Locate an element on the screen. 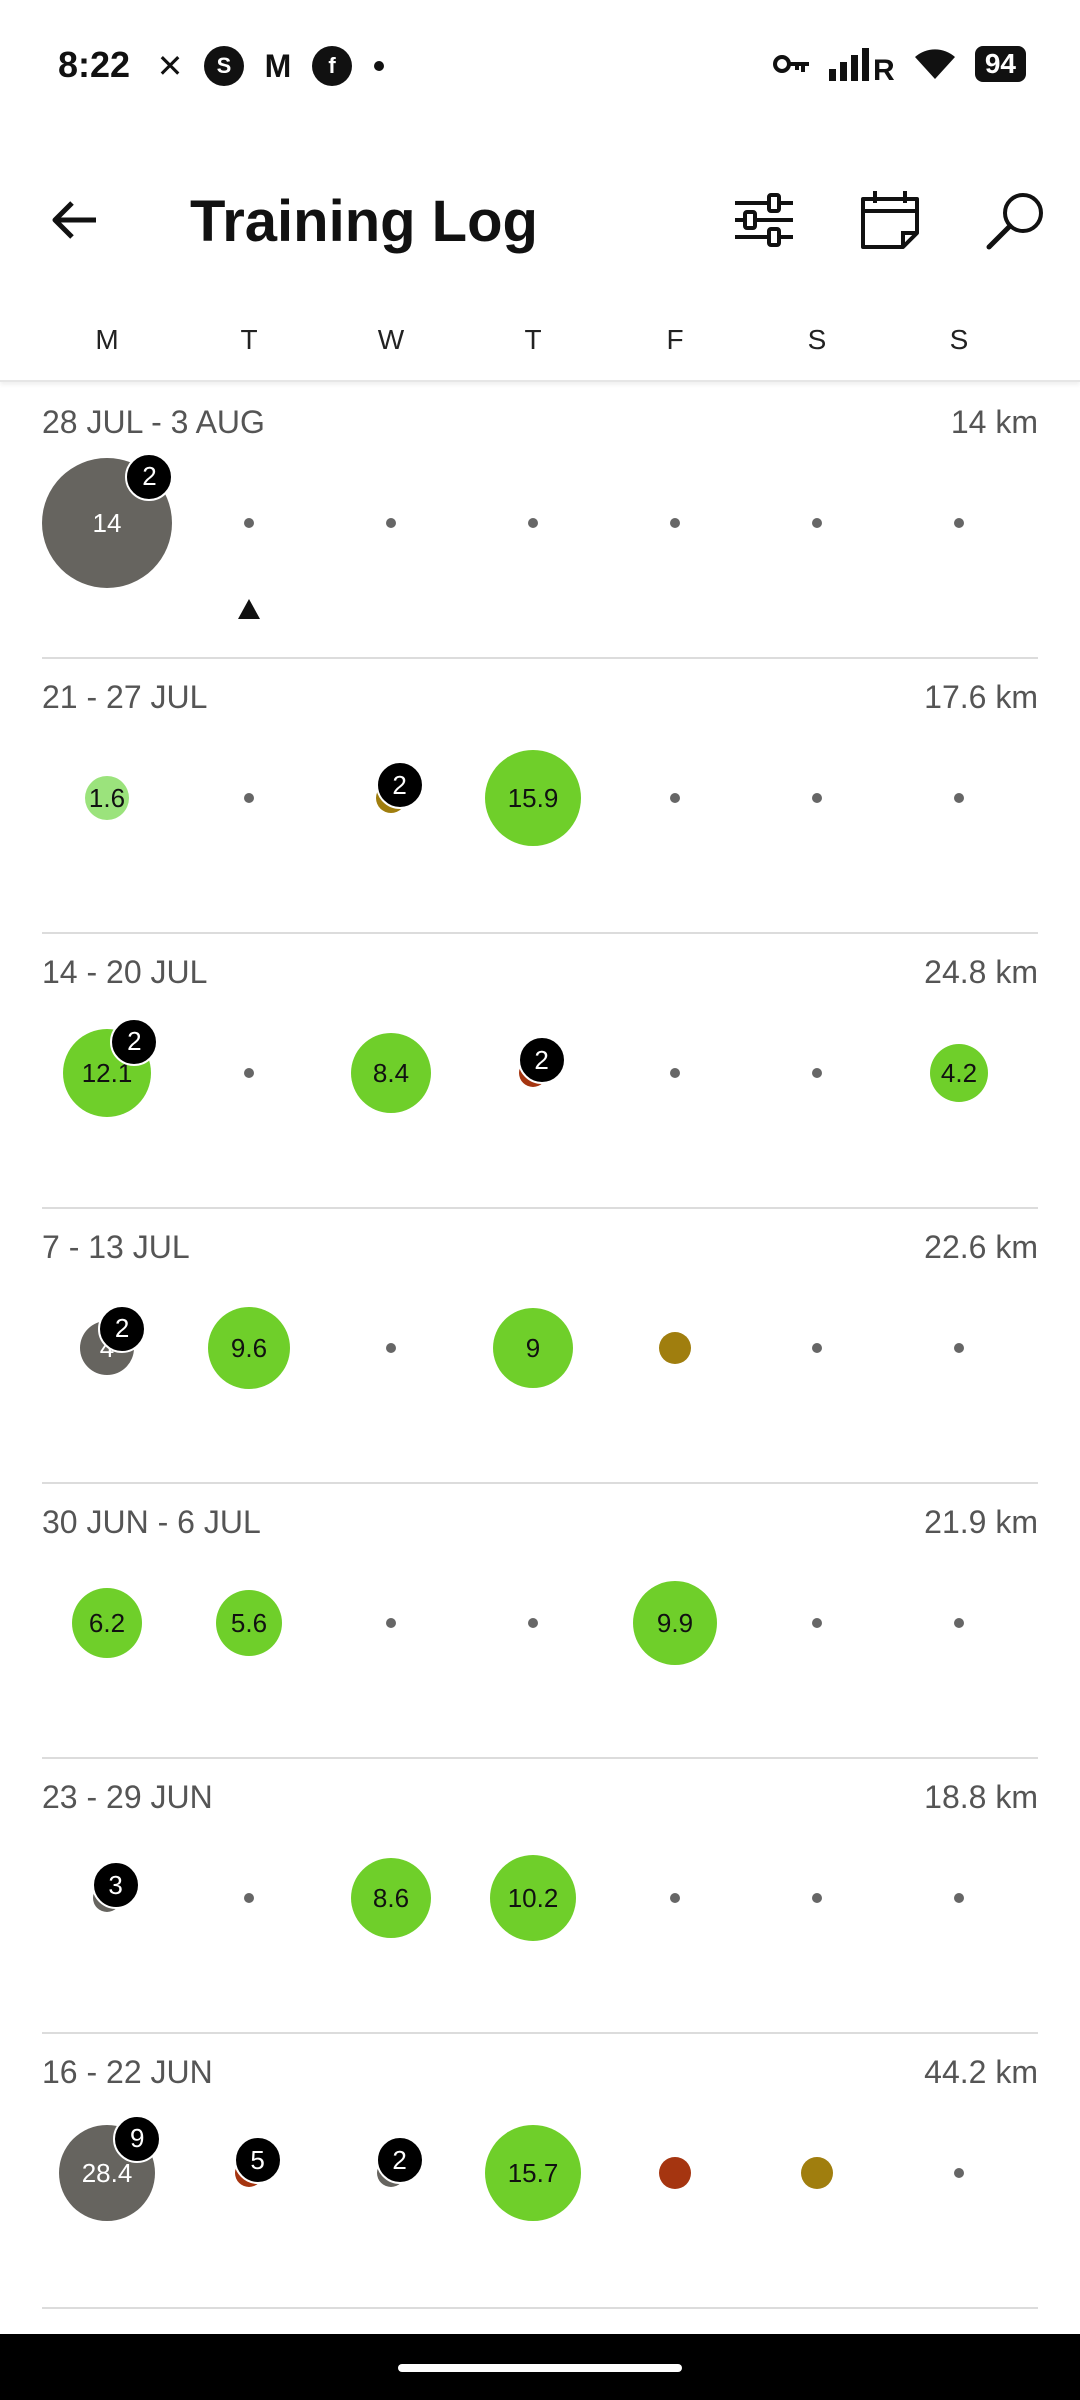 This screenshot has width=1080, height=2400. week-row: 14 - 20 JUL 24.8 km 12.1 2 8.4 2 4.2 is located at coordinates (540, 1070).